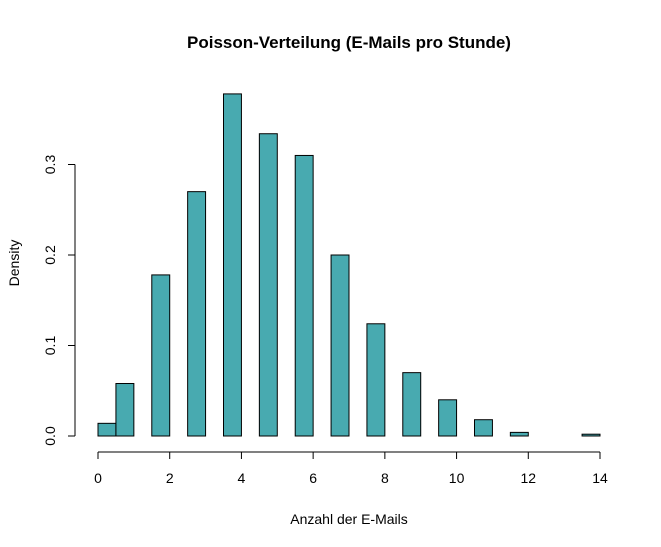  What do you see at coordinates (349, 42) in the screenshot?
I see `chart-title: Poisson-Verteilung (E-Mails pro Stunde)` at bounding box center [349, 42].